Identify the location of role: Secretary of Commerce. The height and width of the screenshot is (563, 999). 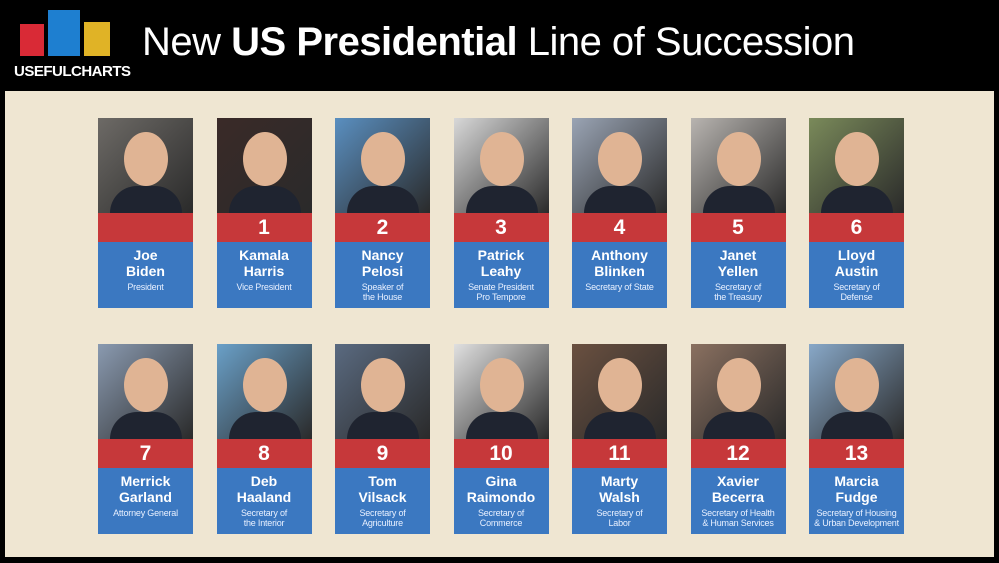
(501, 518).